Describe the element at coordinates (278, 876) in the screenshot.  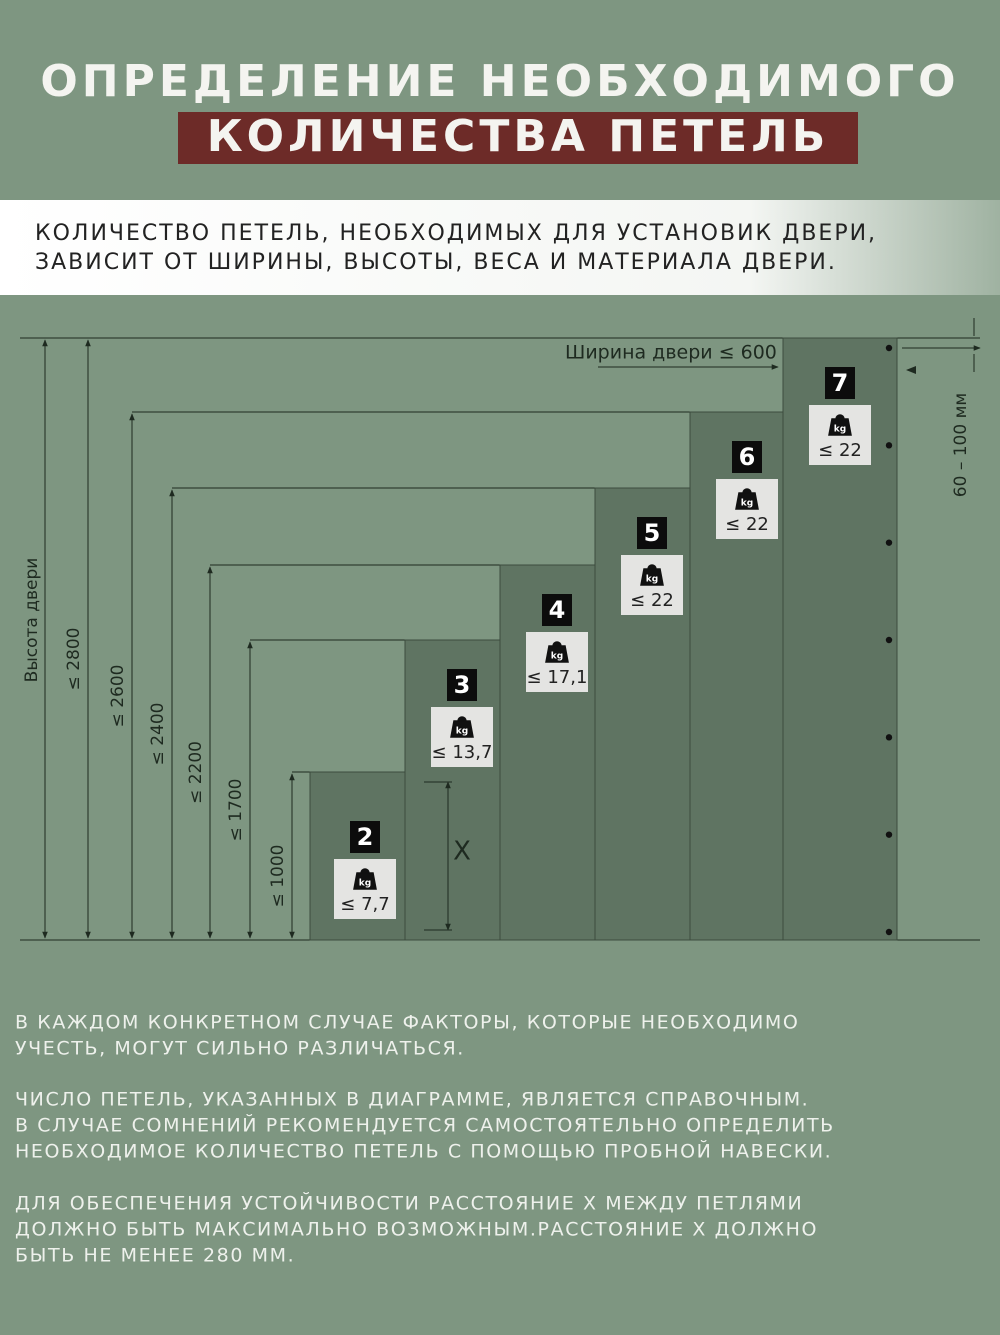
I see `height-value: ≤ 1000` at that location.